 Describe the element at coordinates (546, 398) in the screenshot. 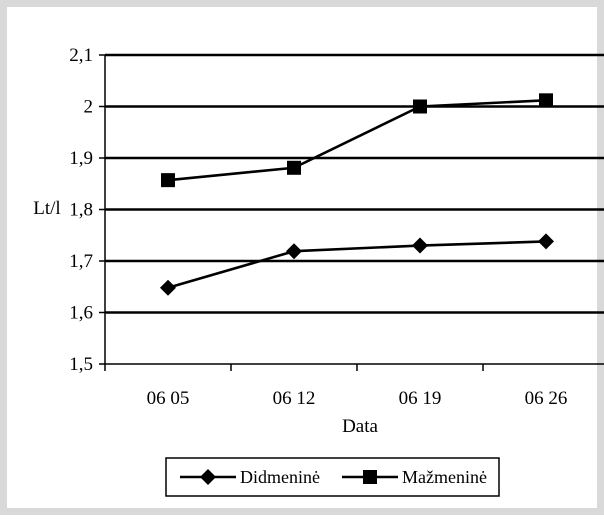

I see `x-tick-label: 06 26` at that location.